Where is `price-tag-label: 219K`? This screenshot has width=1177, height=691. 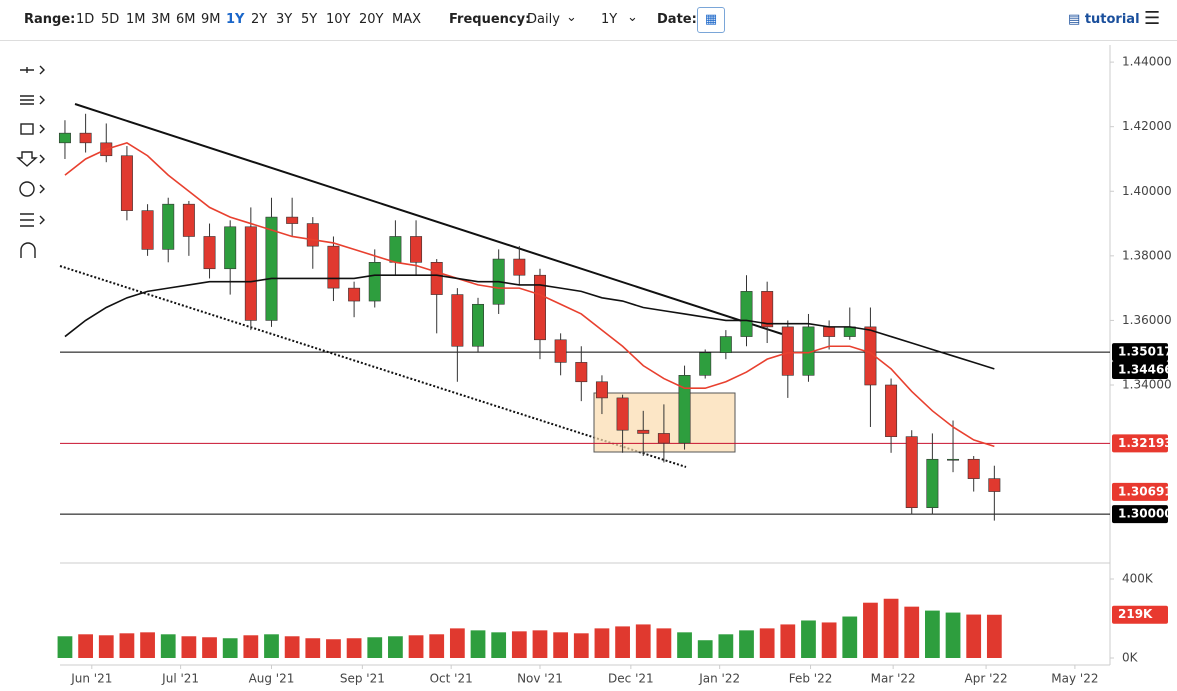
price-tag-label: 219K is located at coordinates (1135, 614).